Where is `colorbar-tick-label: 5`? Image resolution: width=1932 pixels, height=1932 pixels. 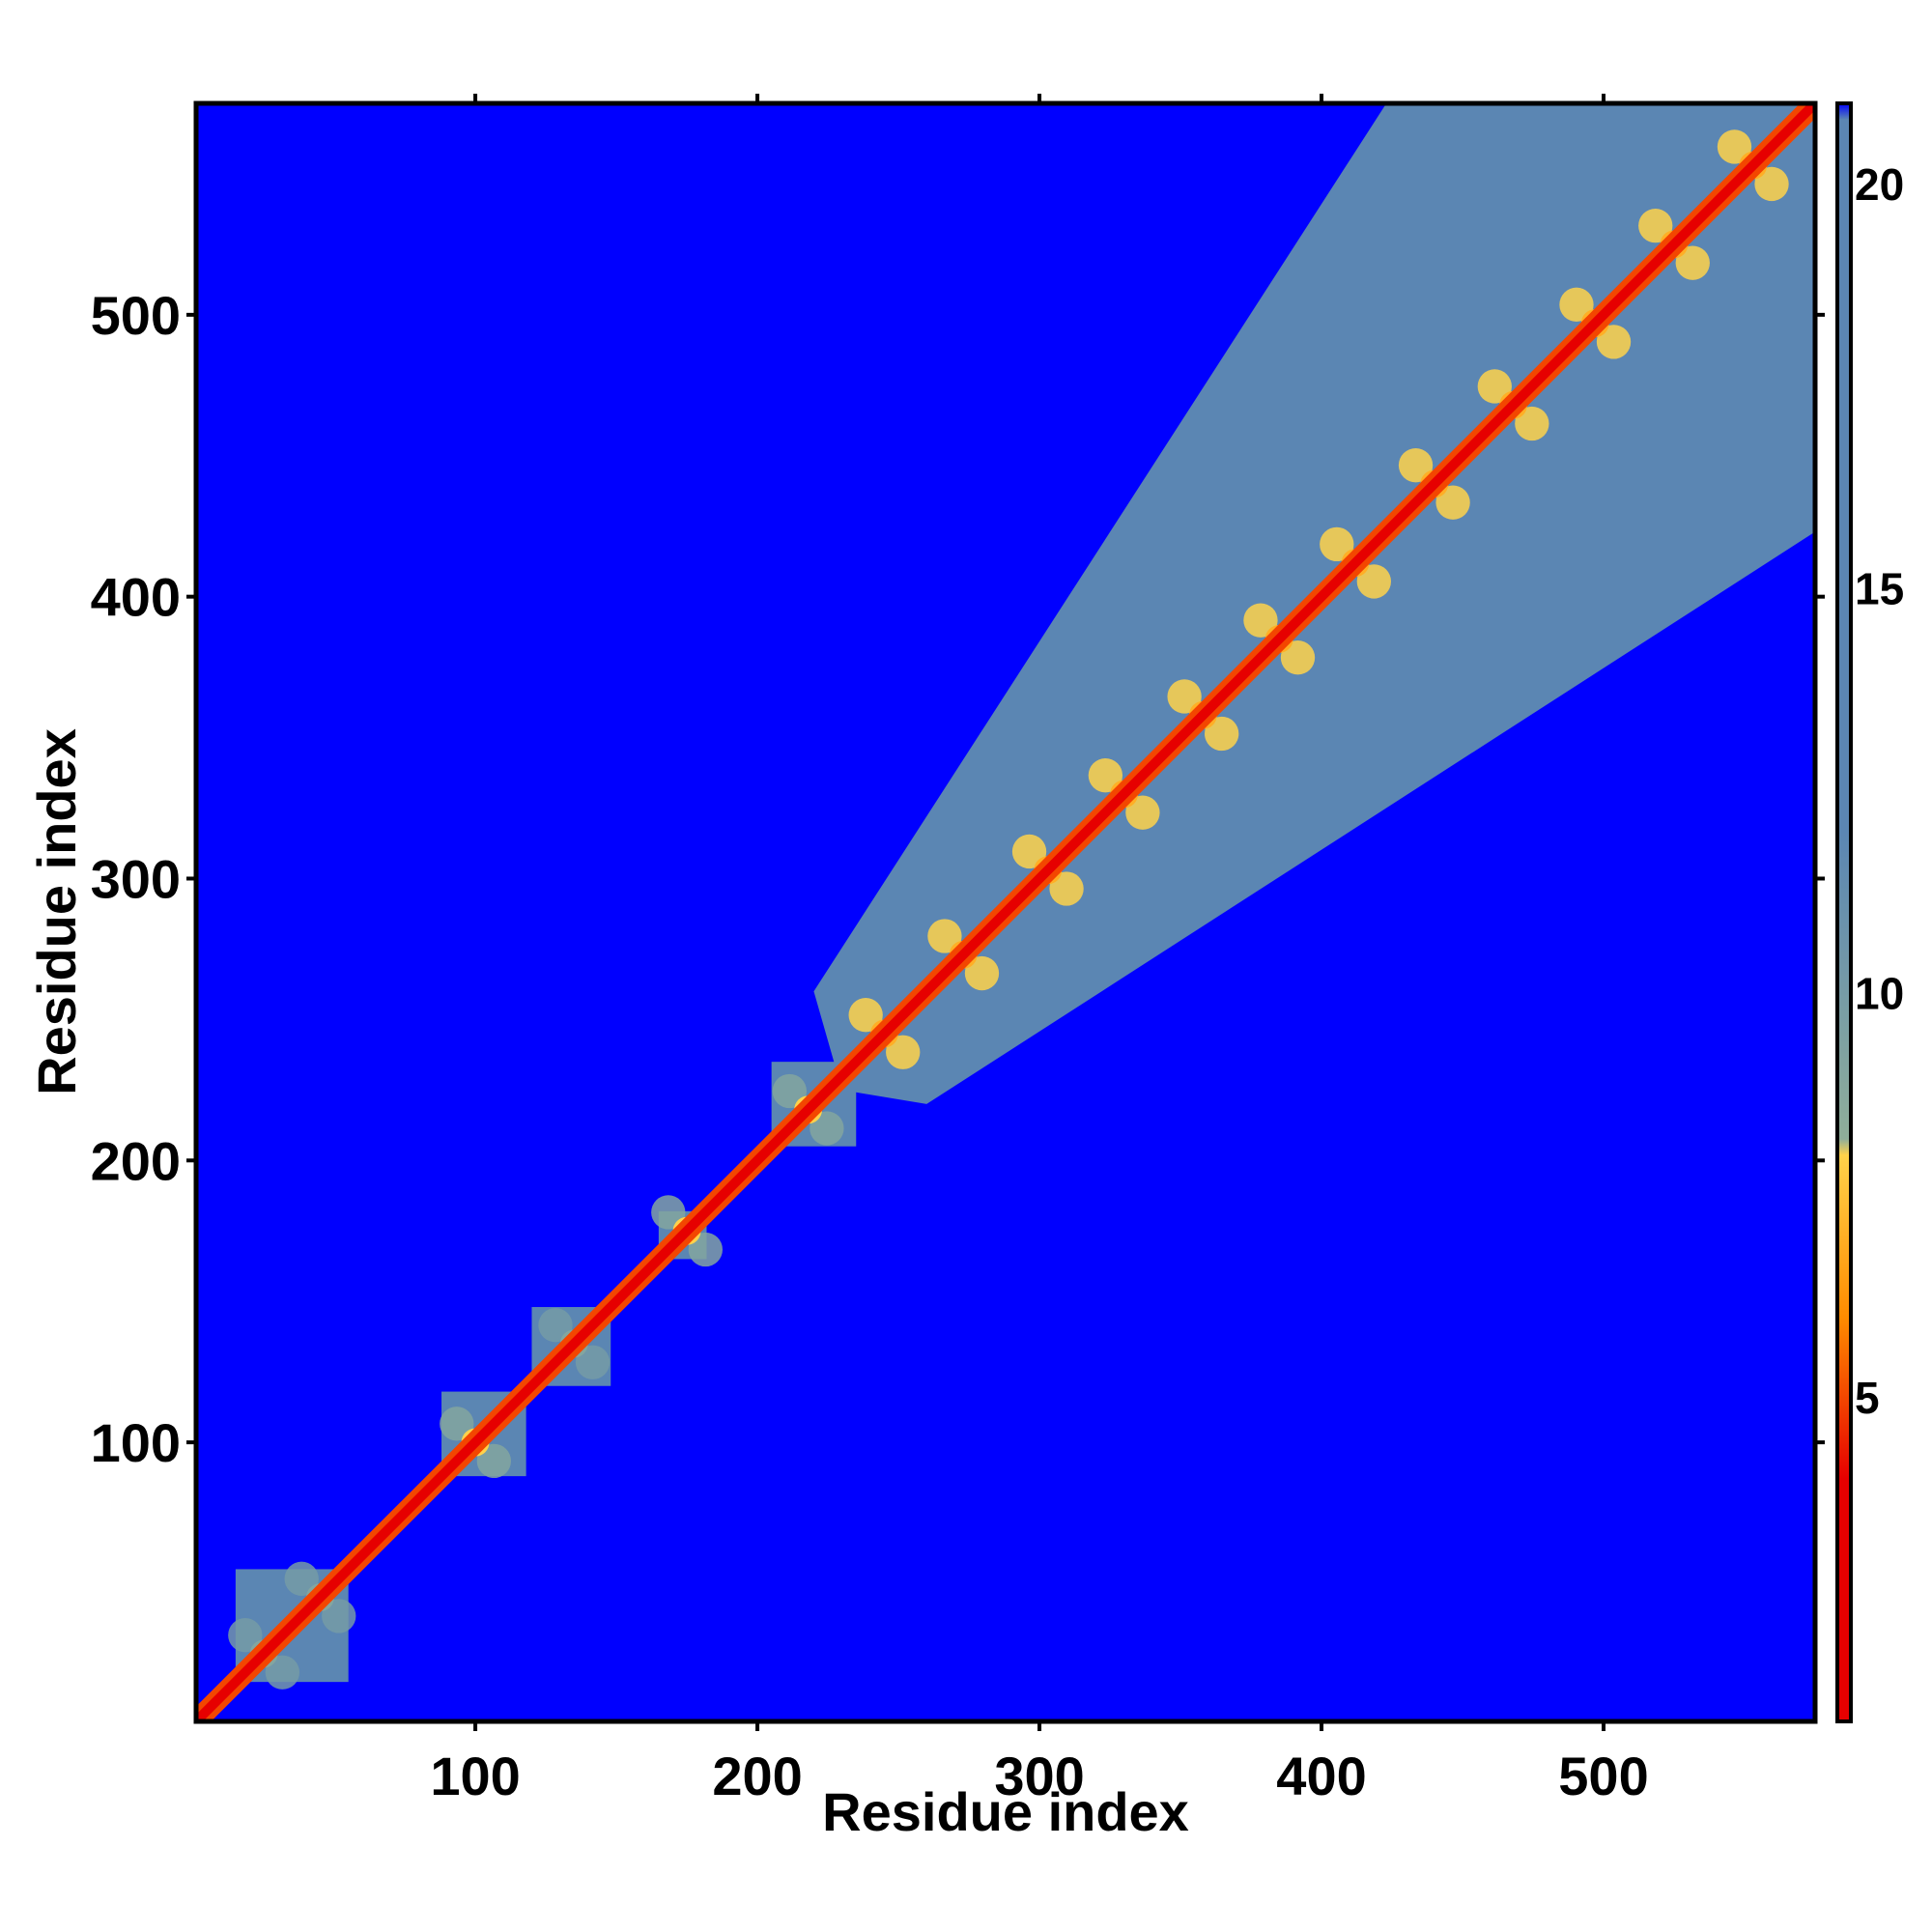 colorbar-tick-label: 5 is located at coordinates (1867, 1398).